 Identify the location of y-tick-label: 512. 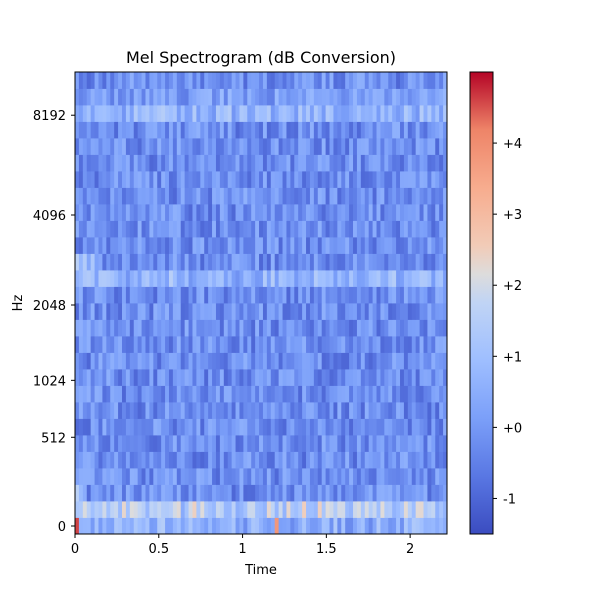
(53, 438).